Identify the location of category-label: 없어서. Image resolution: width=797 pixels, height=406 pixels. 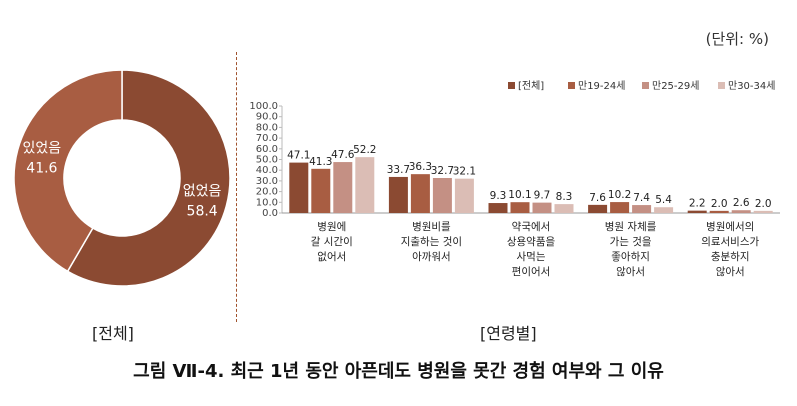
(331, 256).